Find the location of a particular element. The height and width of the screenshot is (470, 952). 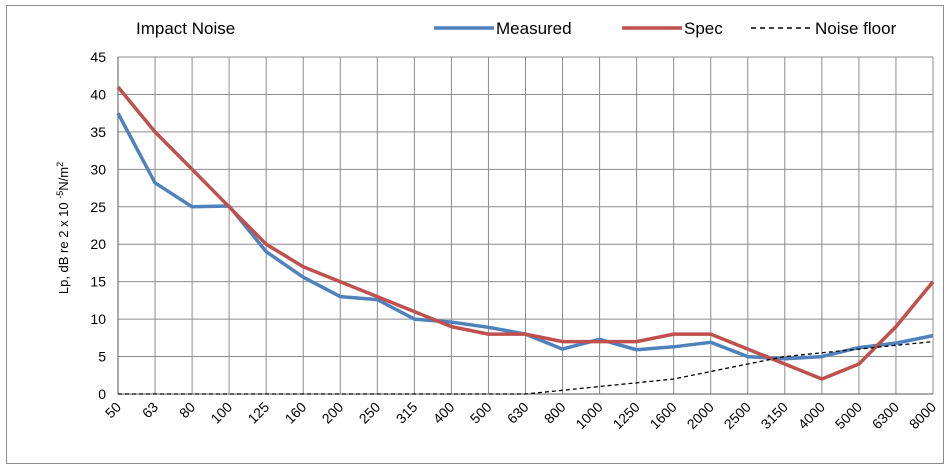

x-tick-label: 1600 is located at coordinates (662, 415).